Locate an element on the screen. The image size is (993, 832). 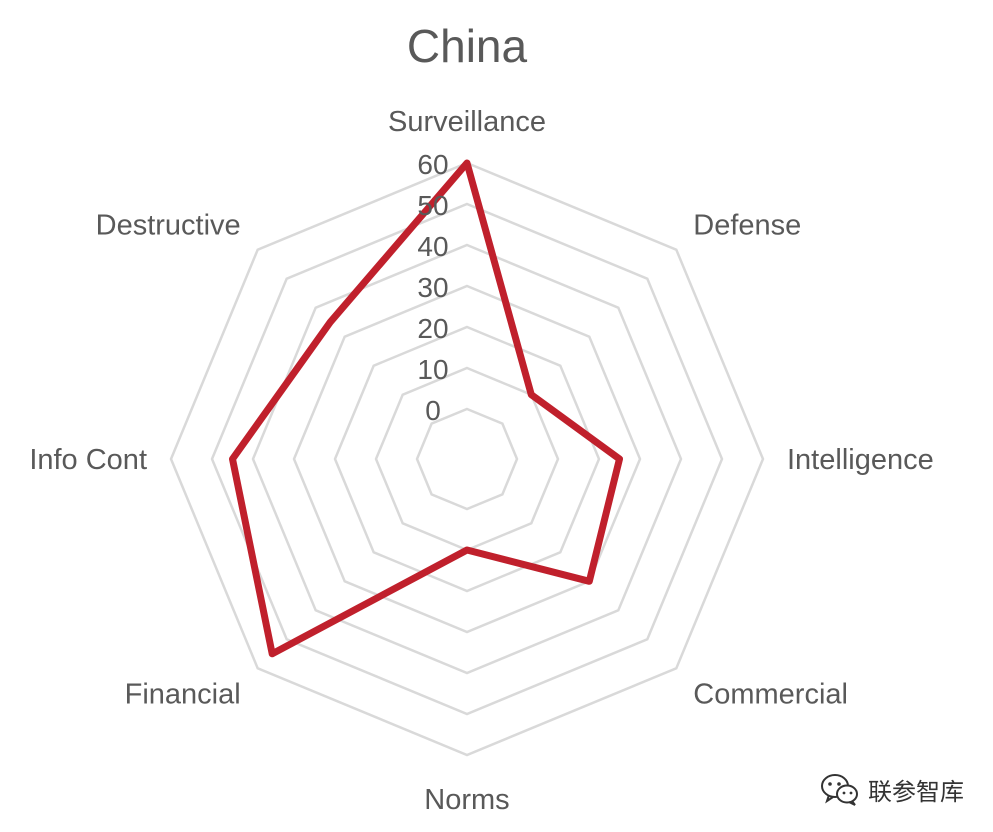
category-label-surveillance: Surveillance is located at coordinates (467, 122).